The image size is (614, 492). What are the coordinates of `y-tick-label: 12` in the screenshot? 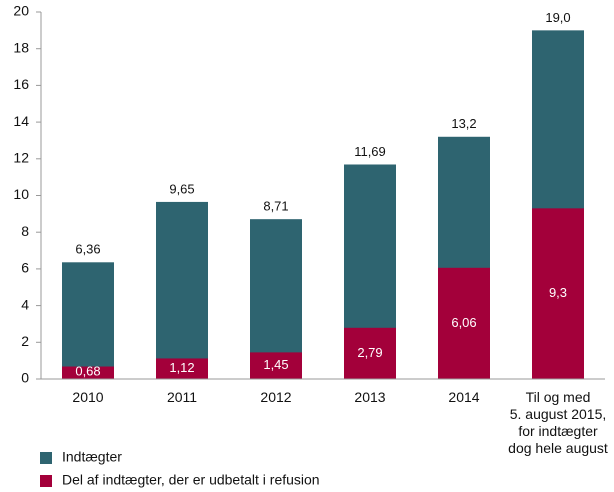 It's located at (21, 158).